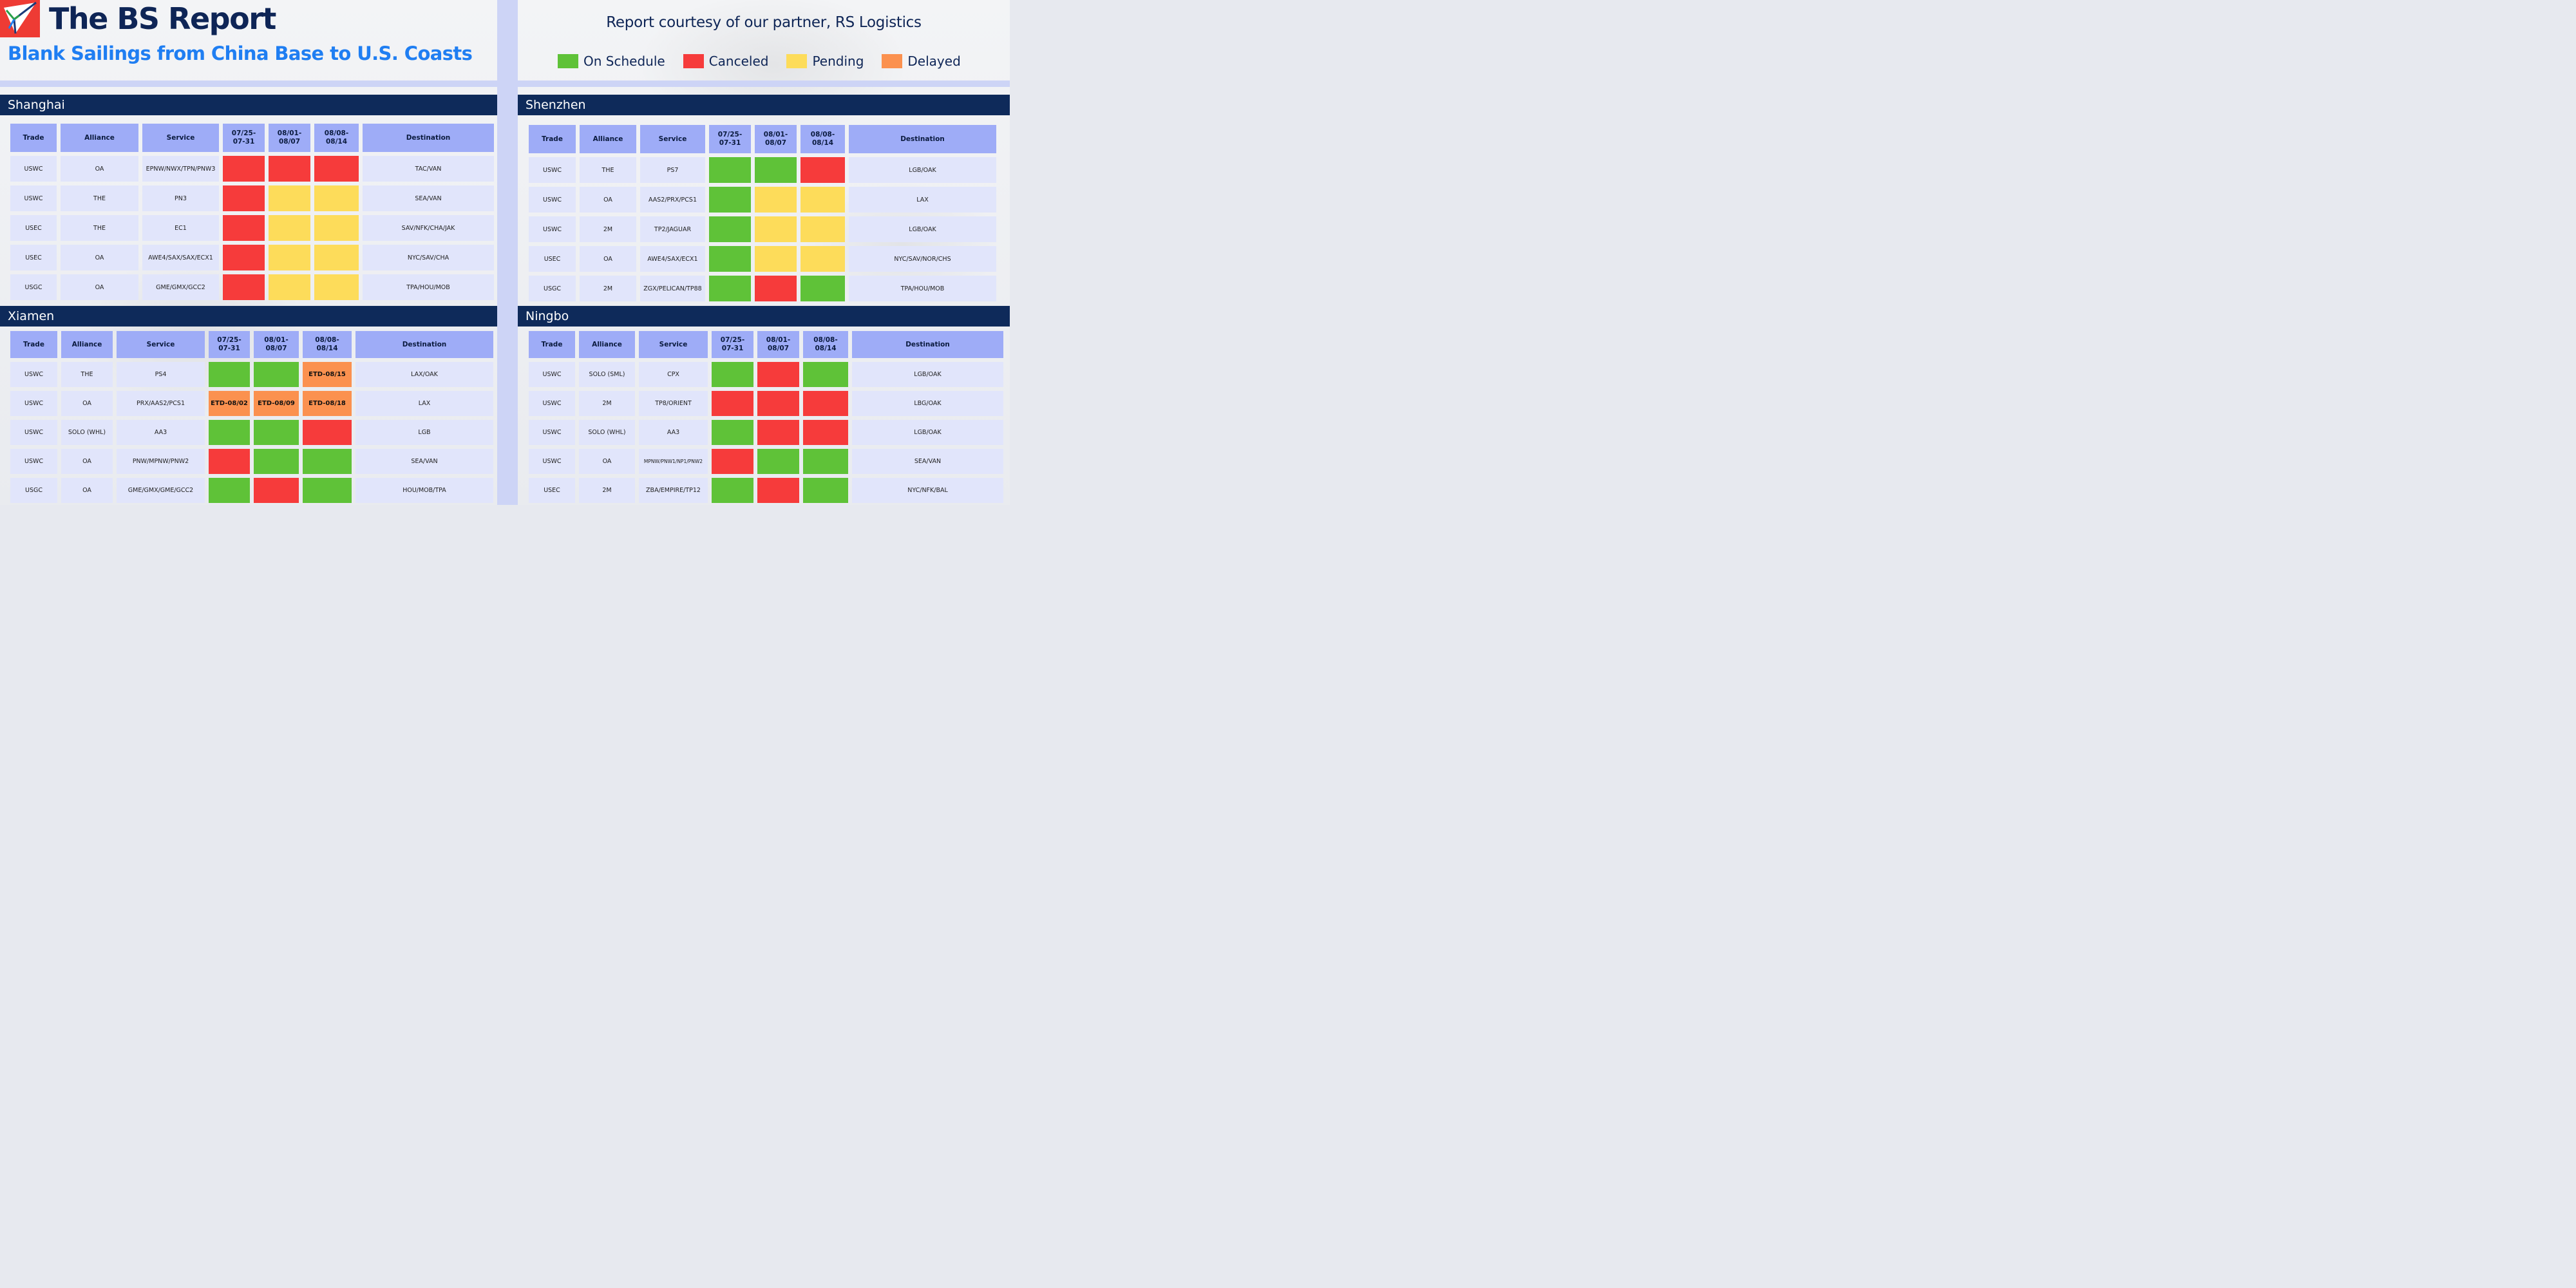  I want to click on service-cell: PNW/MPNW/PNW2, so click(161, 462).